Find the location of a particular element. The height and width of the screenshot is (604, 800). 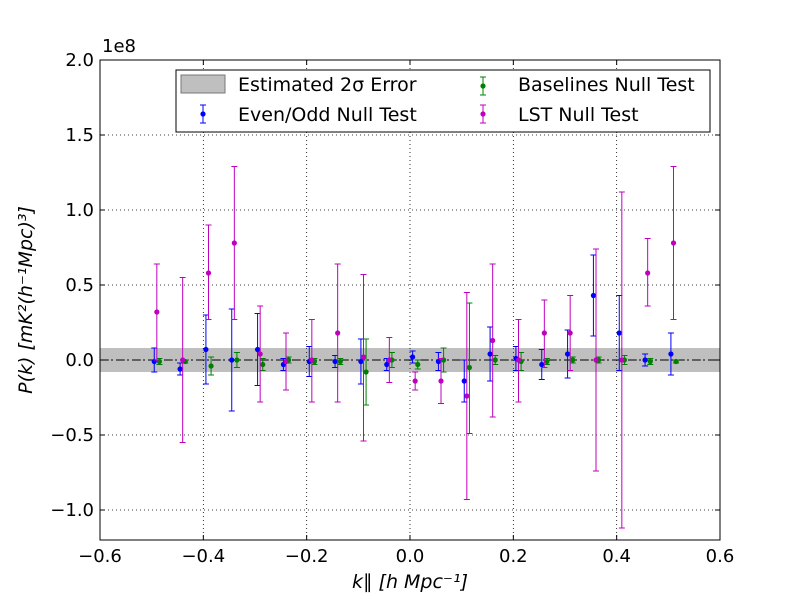

y-tick-label: 0.5 is located at coordinates (79, 285).